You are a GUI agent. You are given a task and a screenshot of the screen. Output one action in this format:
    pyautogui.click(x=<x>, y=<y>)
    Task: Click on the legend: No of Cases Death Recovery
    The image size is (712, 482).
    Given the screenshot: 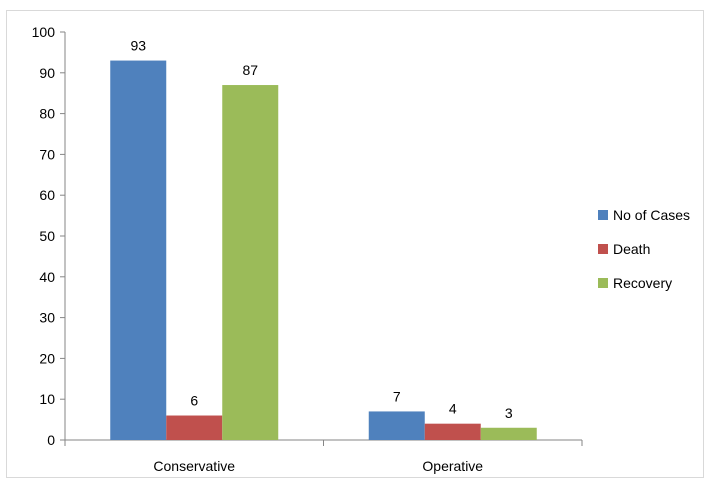 What is the action you would take?
    pyautogui.click(x=644, y=249)
    